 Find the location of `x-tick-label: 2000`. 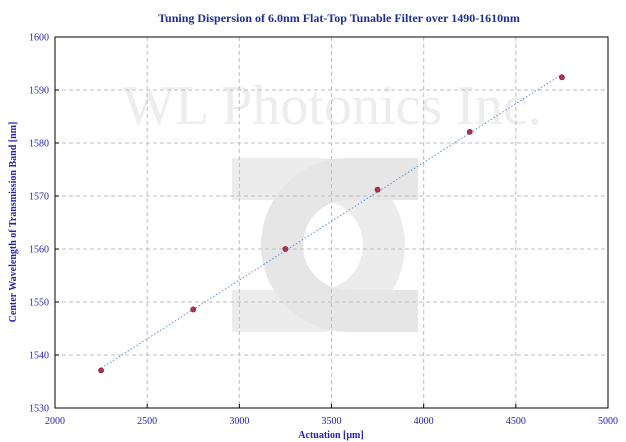

x-tick-label: 2000 is located at coordinates (55, 421).